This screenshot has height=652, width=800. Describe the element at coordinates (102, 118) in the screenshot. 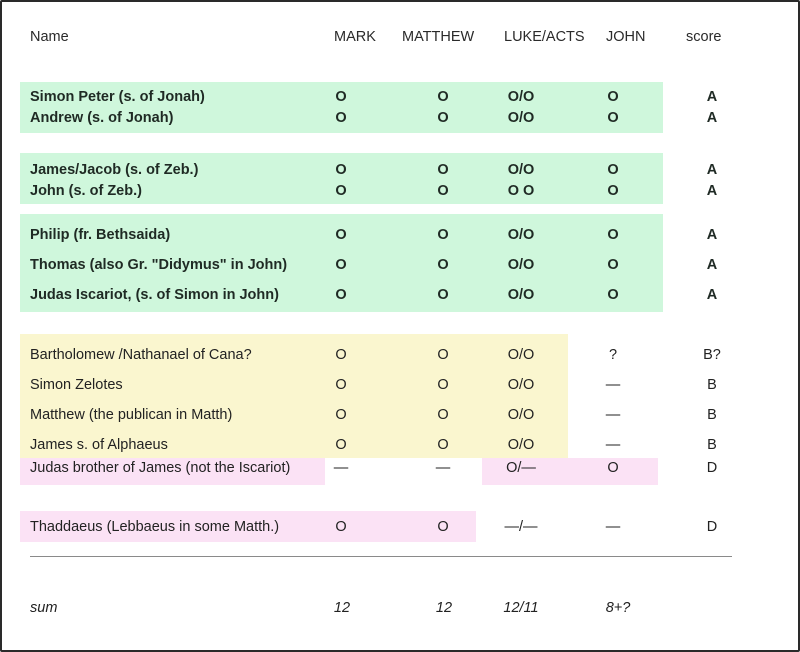

I see `row-2-name: Andrew (s. of Jonah)` at that location.